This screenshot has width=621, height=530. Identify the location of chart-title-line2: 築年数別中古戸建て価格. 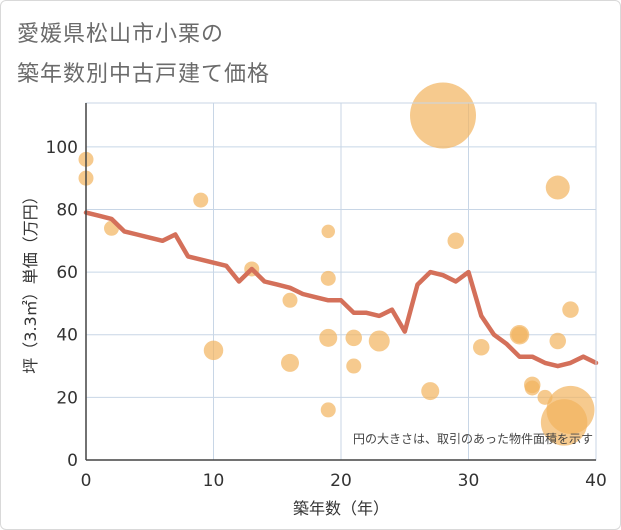
(144, 74).